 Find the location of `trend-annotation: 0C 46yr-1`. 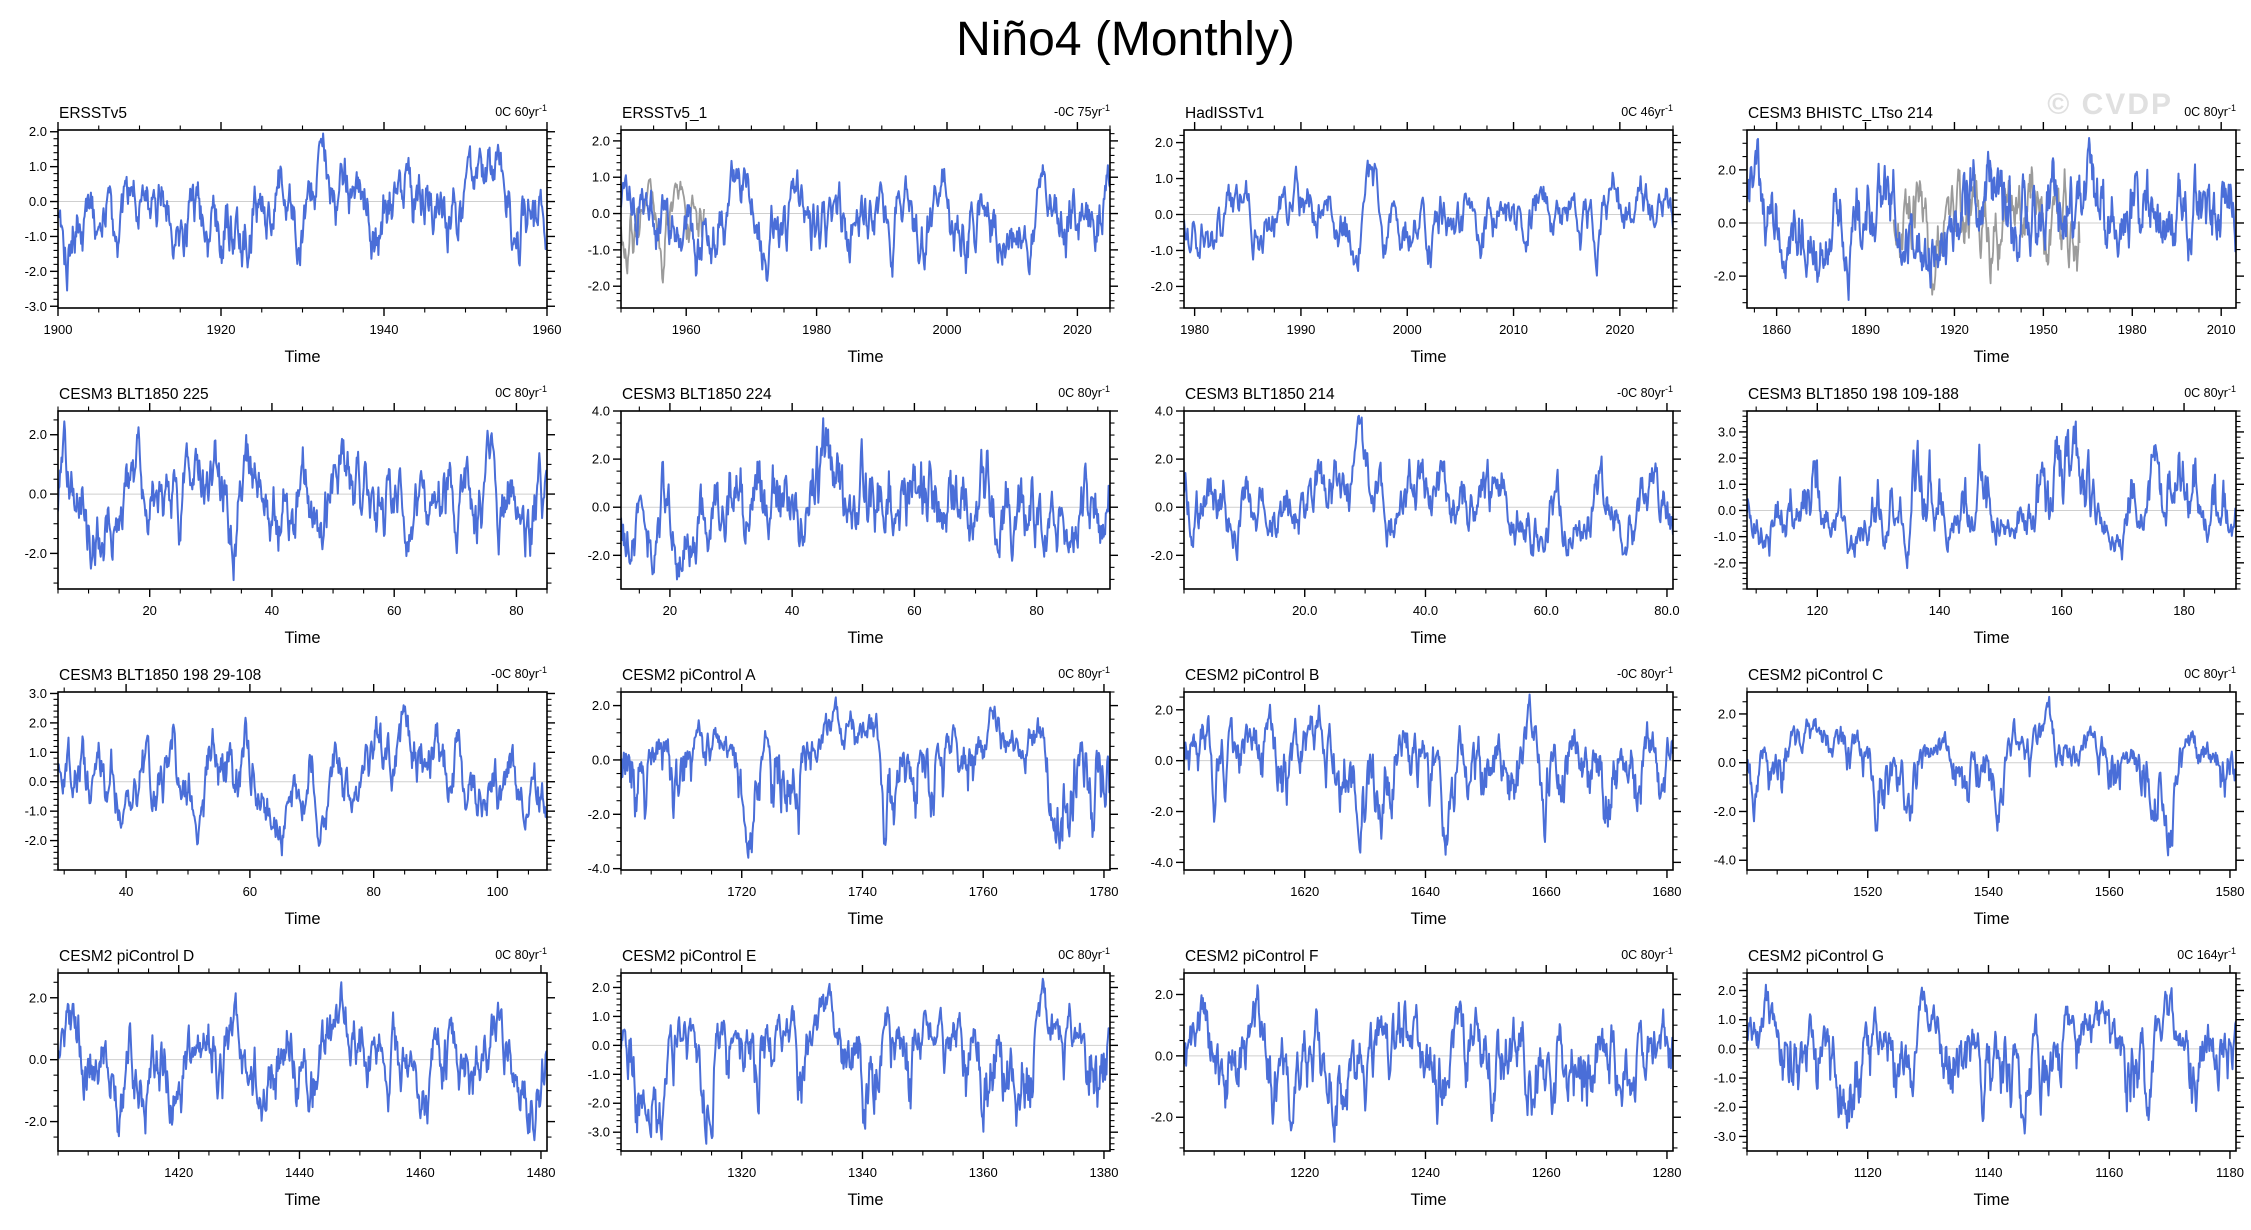

trend-annotation: 0C 46yr-1 is located at coordinates (1647, 111).